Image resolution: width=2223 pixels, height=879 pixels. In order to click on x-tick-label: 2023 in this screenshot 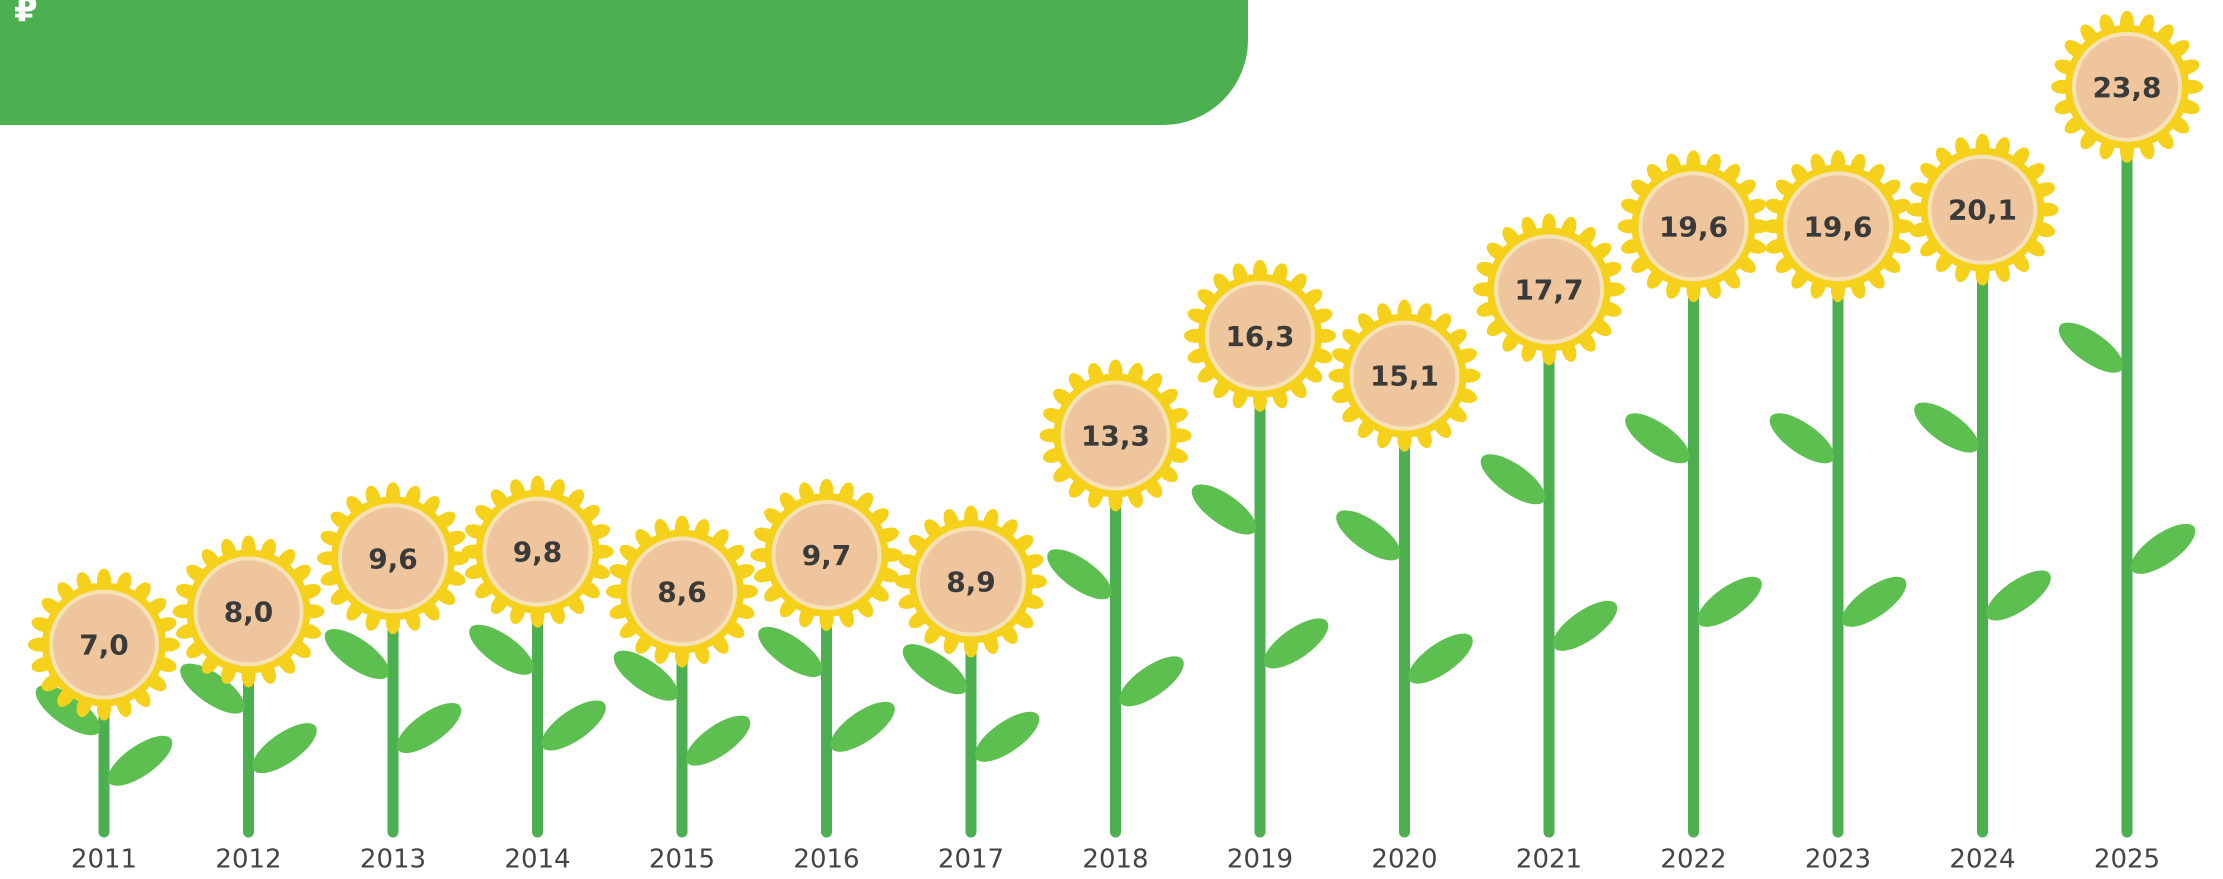, I will do `click(1838, 860)`.